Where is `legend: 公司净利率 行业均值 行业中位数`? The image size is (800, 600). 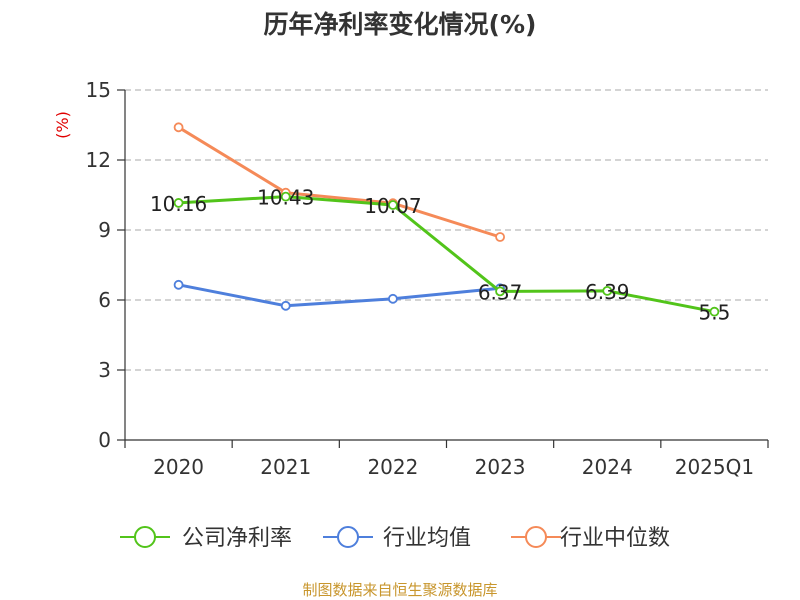
legend: 公司净利率 行业均值 行业中位数 is located at coordinates (395, 538).